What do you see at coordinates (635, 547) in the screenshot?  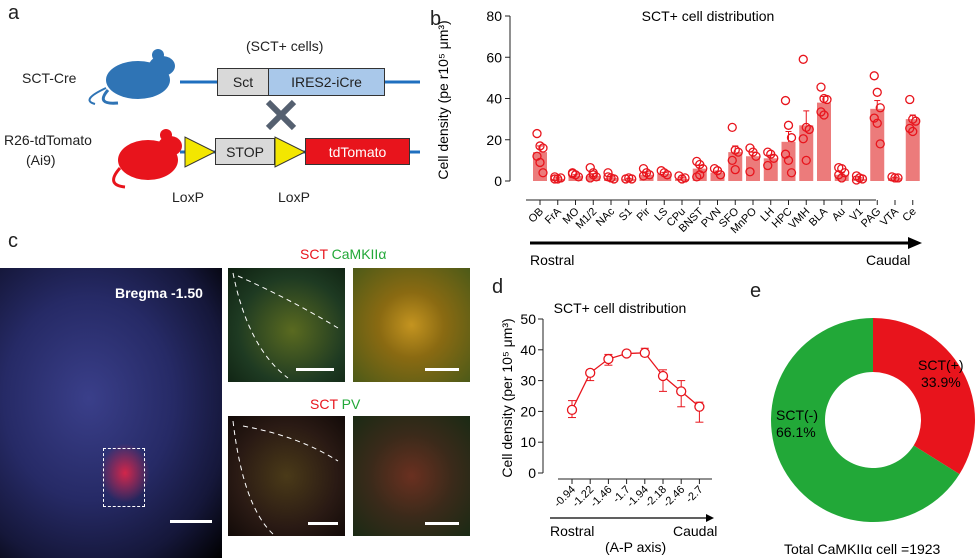 I see `x-axis-label: (A-P axis)` at bounding box center [635, 547].